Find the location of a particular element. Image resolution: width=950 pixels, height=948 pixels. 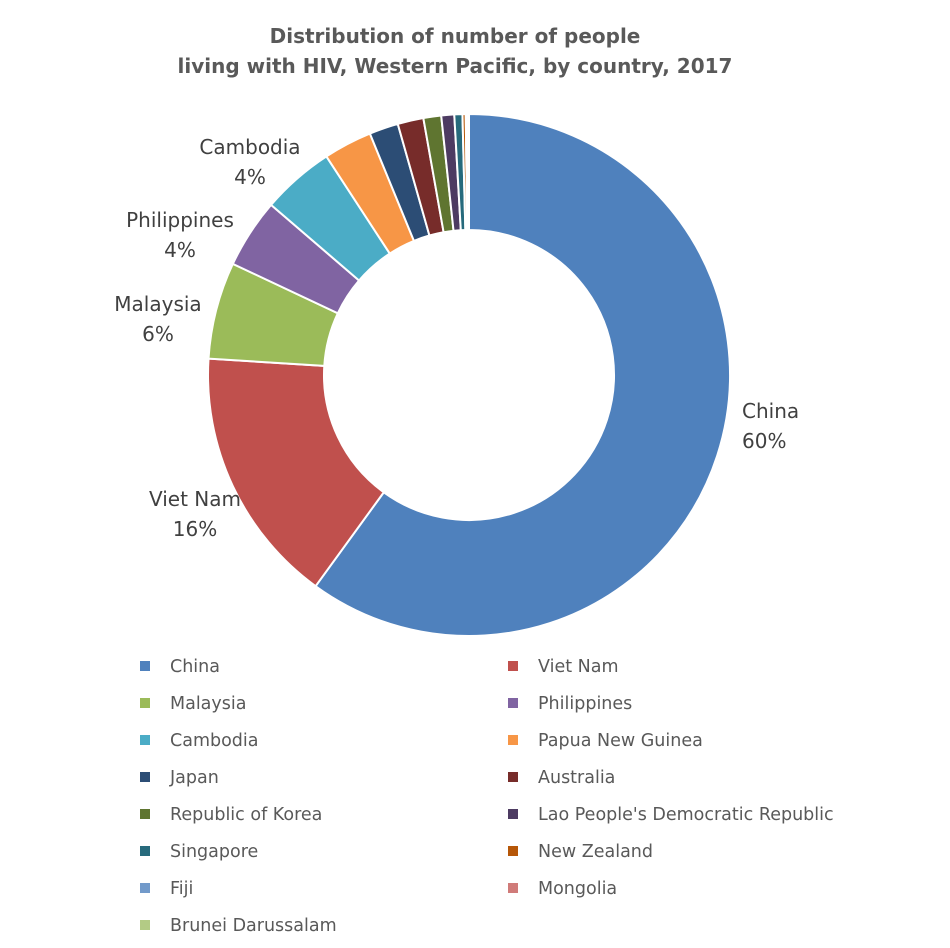

slice-percent-china: 60% is located at coordinates (764, 441).